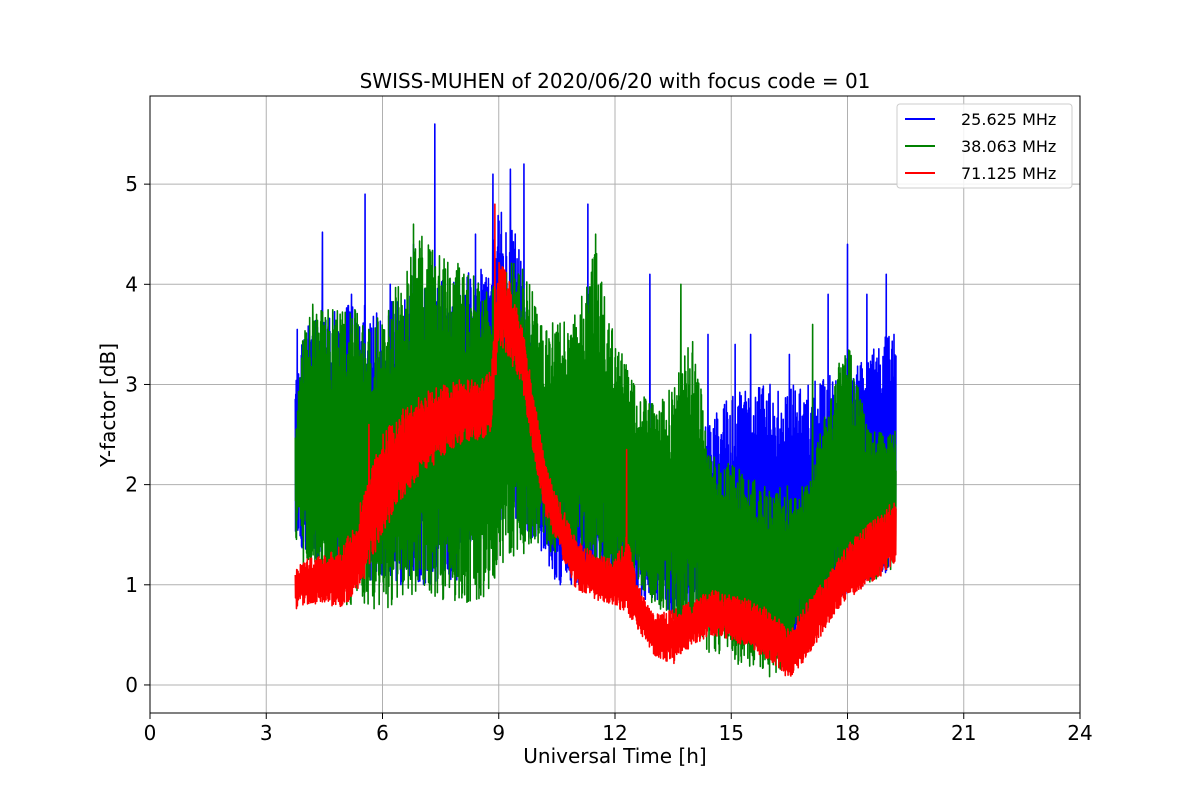  What do you see at coordinates (131, 685) in the screenshot?
I see `y-tick-label: 0` at bounding box center [131, 685].